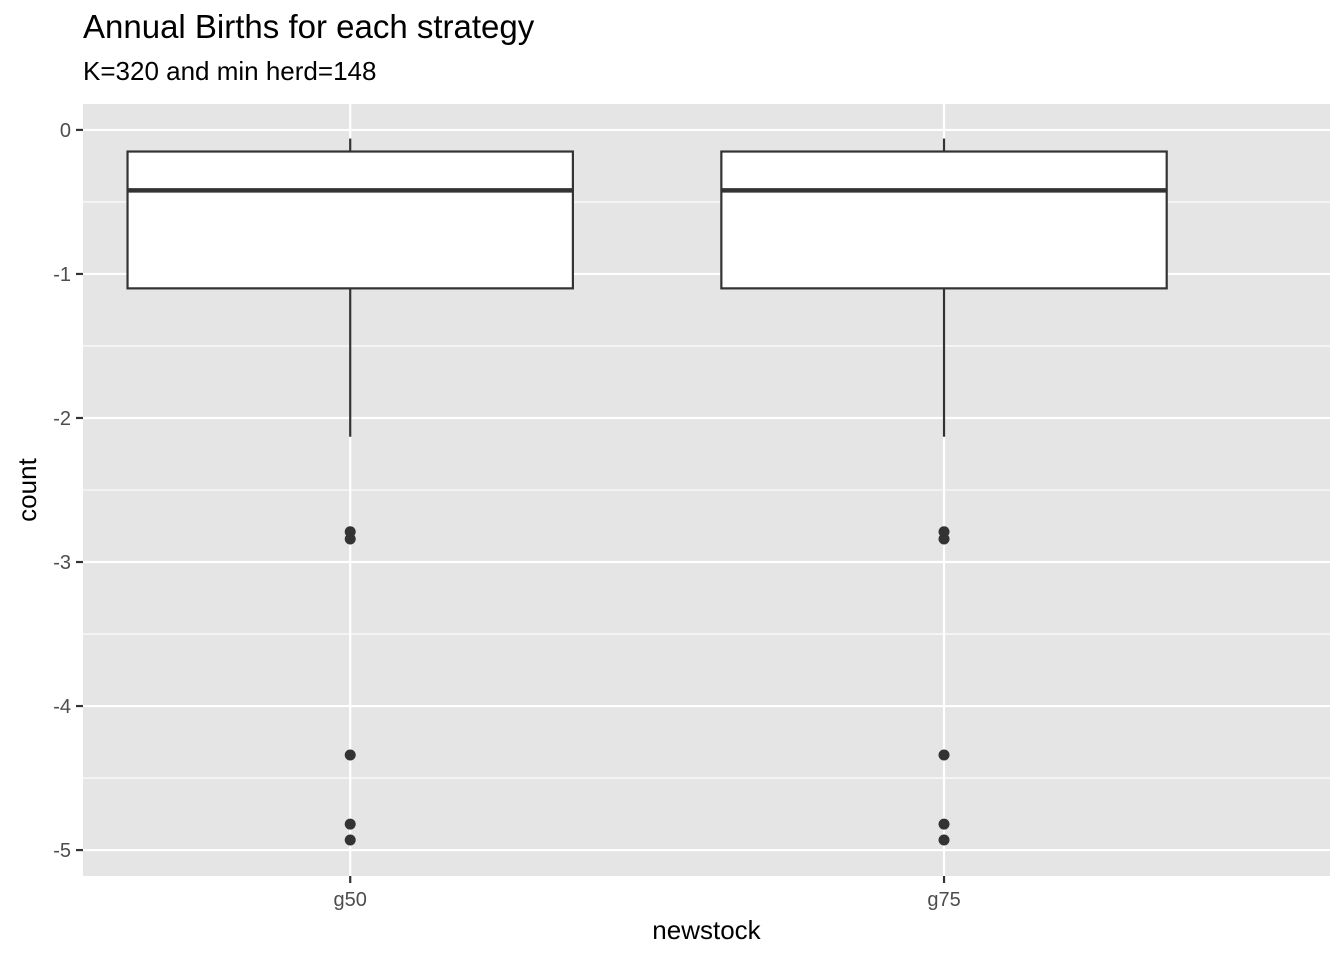 This screenshot has height=960, width=1344. Describe the element at coordinates (943, 900) in the screenshot. I see `x-tick-label: g75` at that location.